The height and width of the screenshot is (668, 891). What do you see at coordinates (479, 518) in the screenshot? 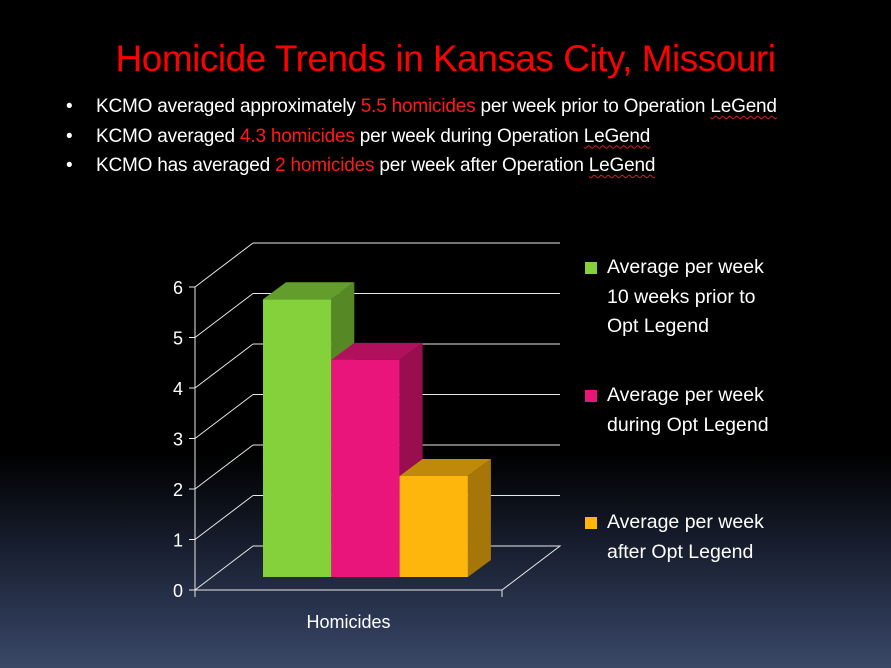
I see `bar-side` at bounding box center [479, 518].